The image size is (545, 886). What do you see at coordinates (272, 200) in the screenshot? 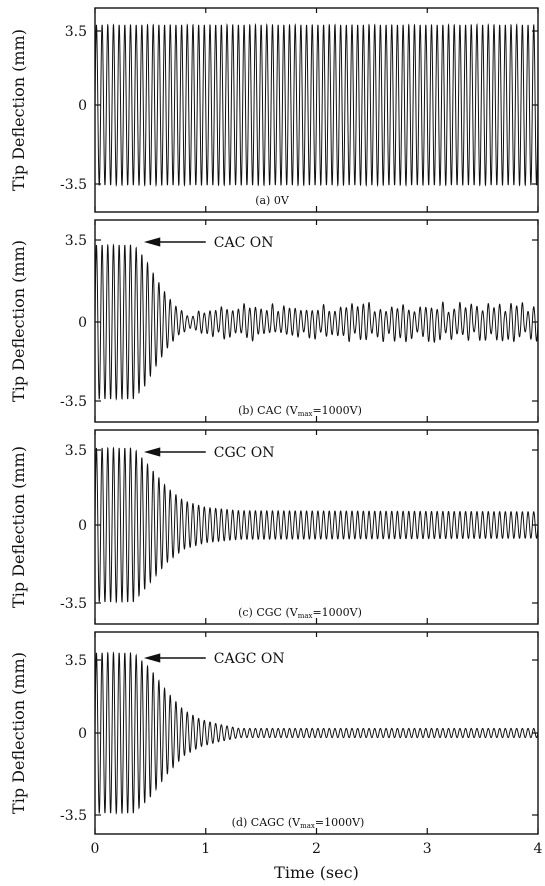
I see `panel-caption: (a) 0V` at bounding box center [272, 200].